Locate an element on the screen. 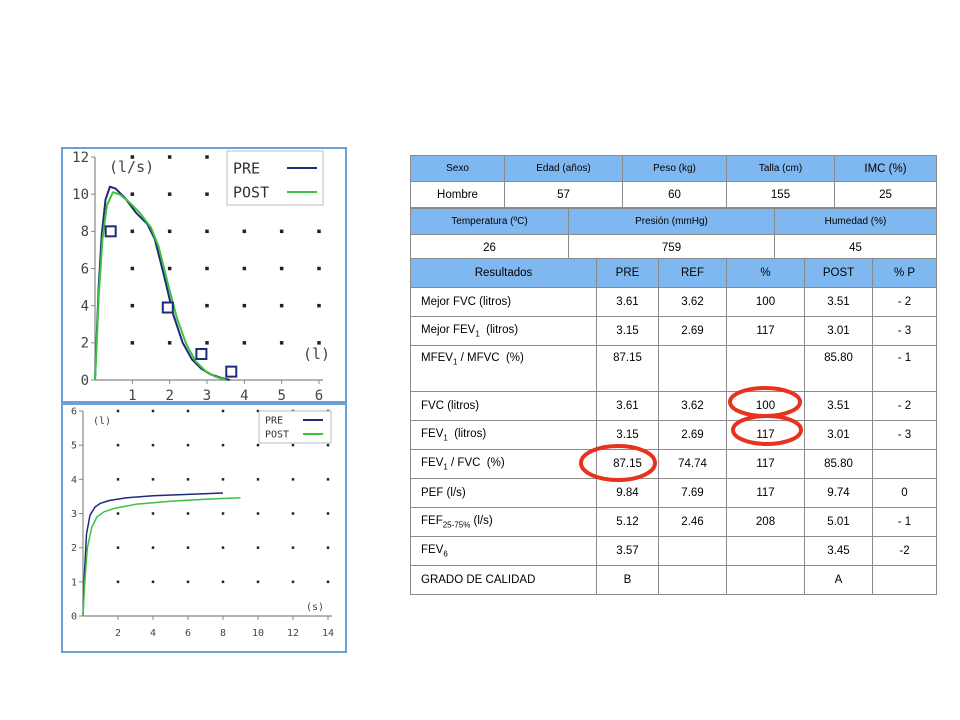  cell-pre: 3.61 is located at coordinates (627, 406).